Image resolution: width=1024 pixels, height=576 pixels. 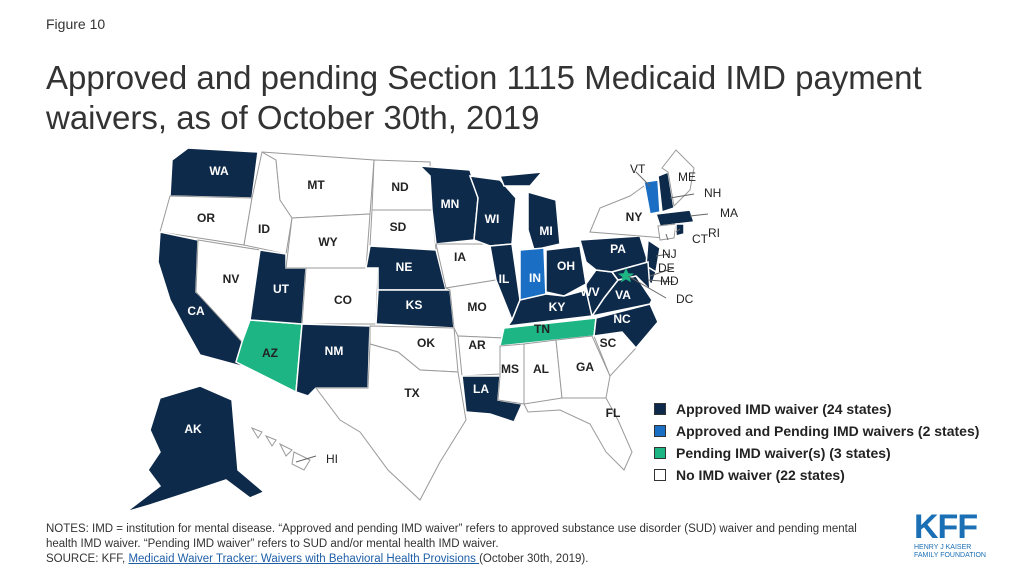 What do you see at coordinates (332, 459) in the screenshot?
I see `state-label-HI: HI` at bounding box center [332, 459].